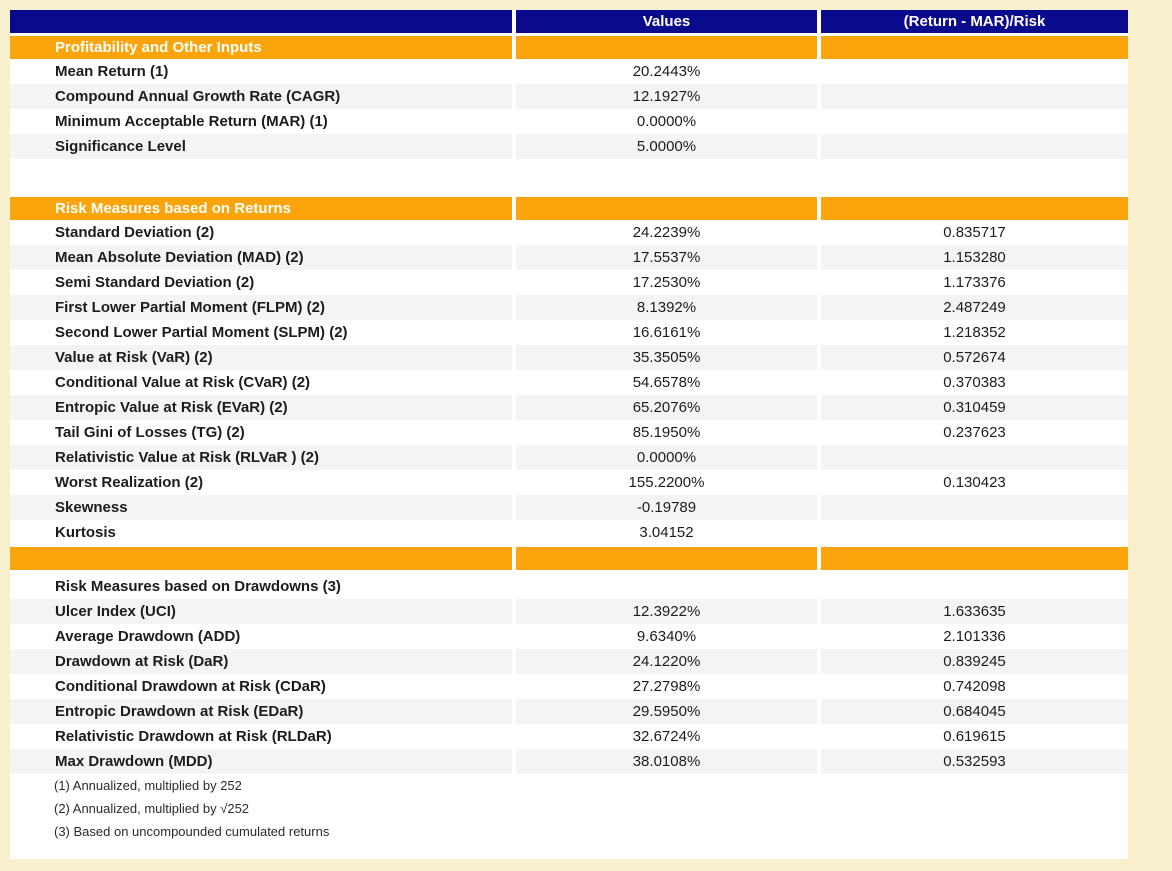 This screenshot has width=1172, height=871. Describe the element at coordinates (261, 307) in the screenshot. I see `metric-label: First Lower Partial Moment (FLPM) (2)` at that location.